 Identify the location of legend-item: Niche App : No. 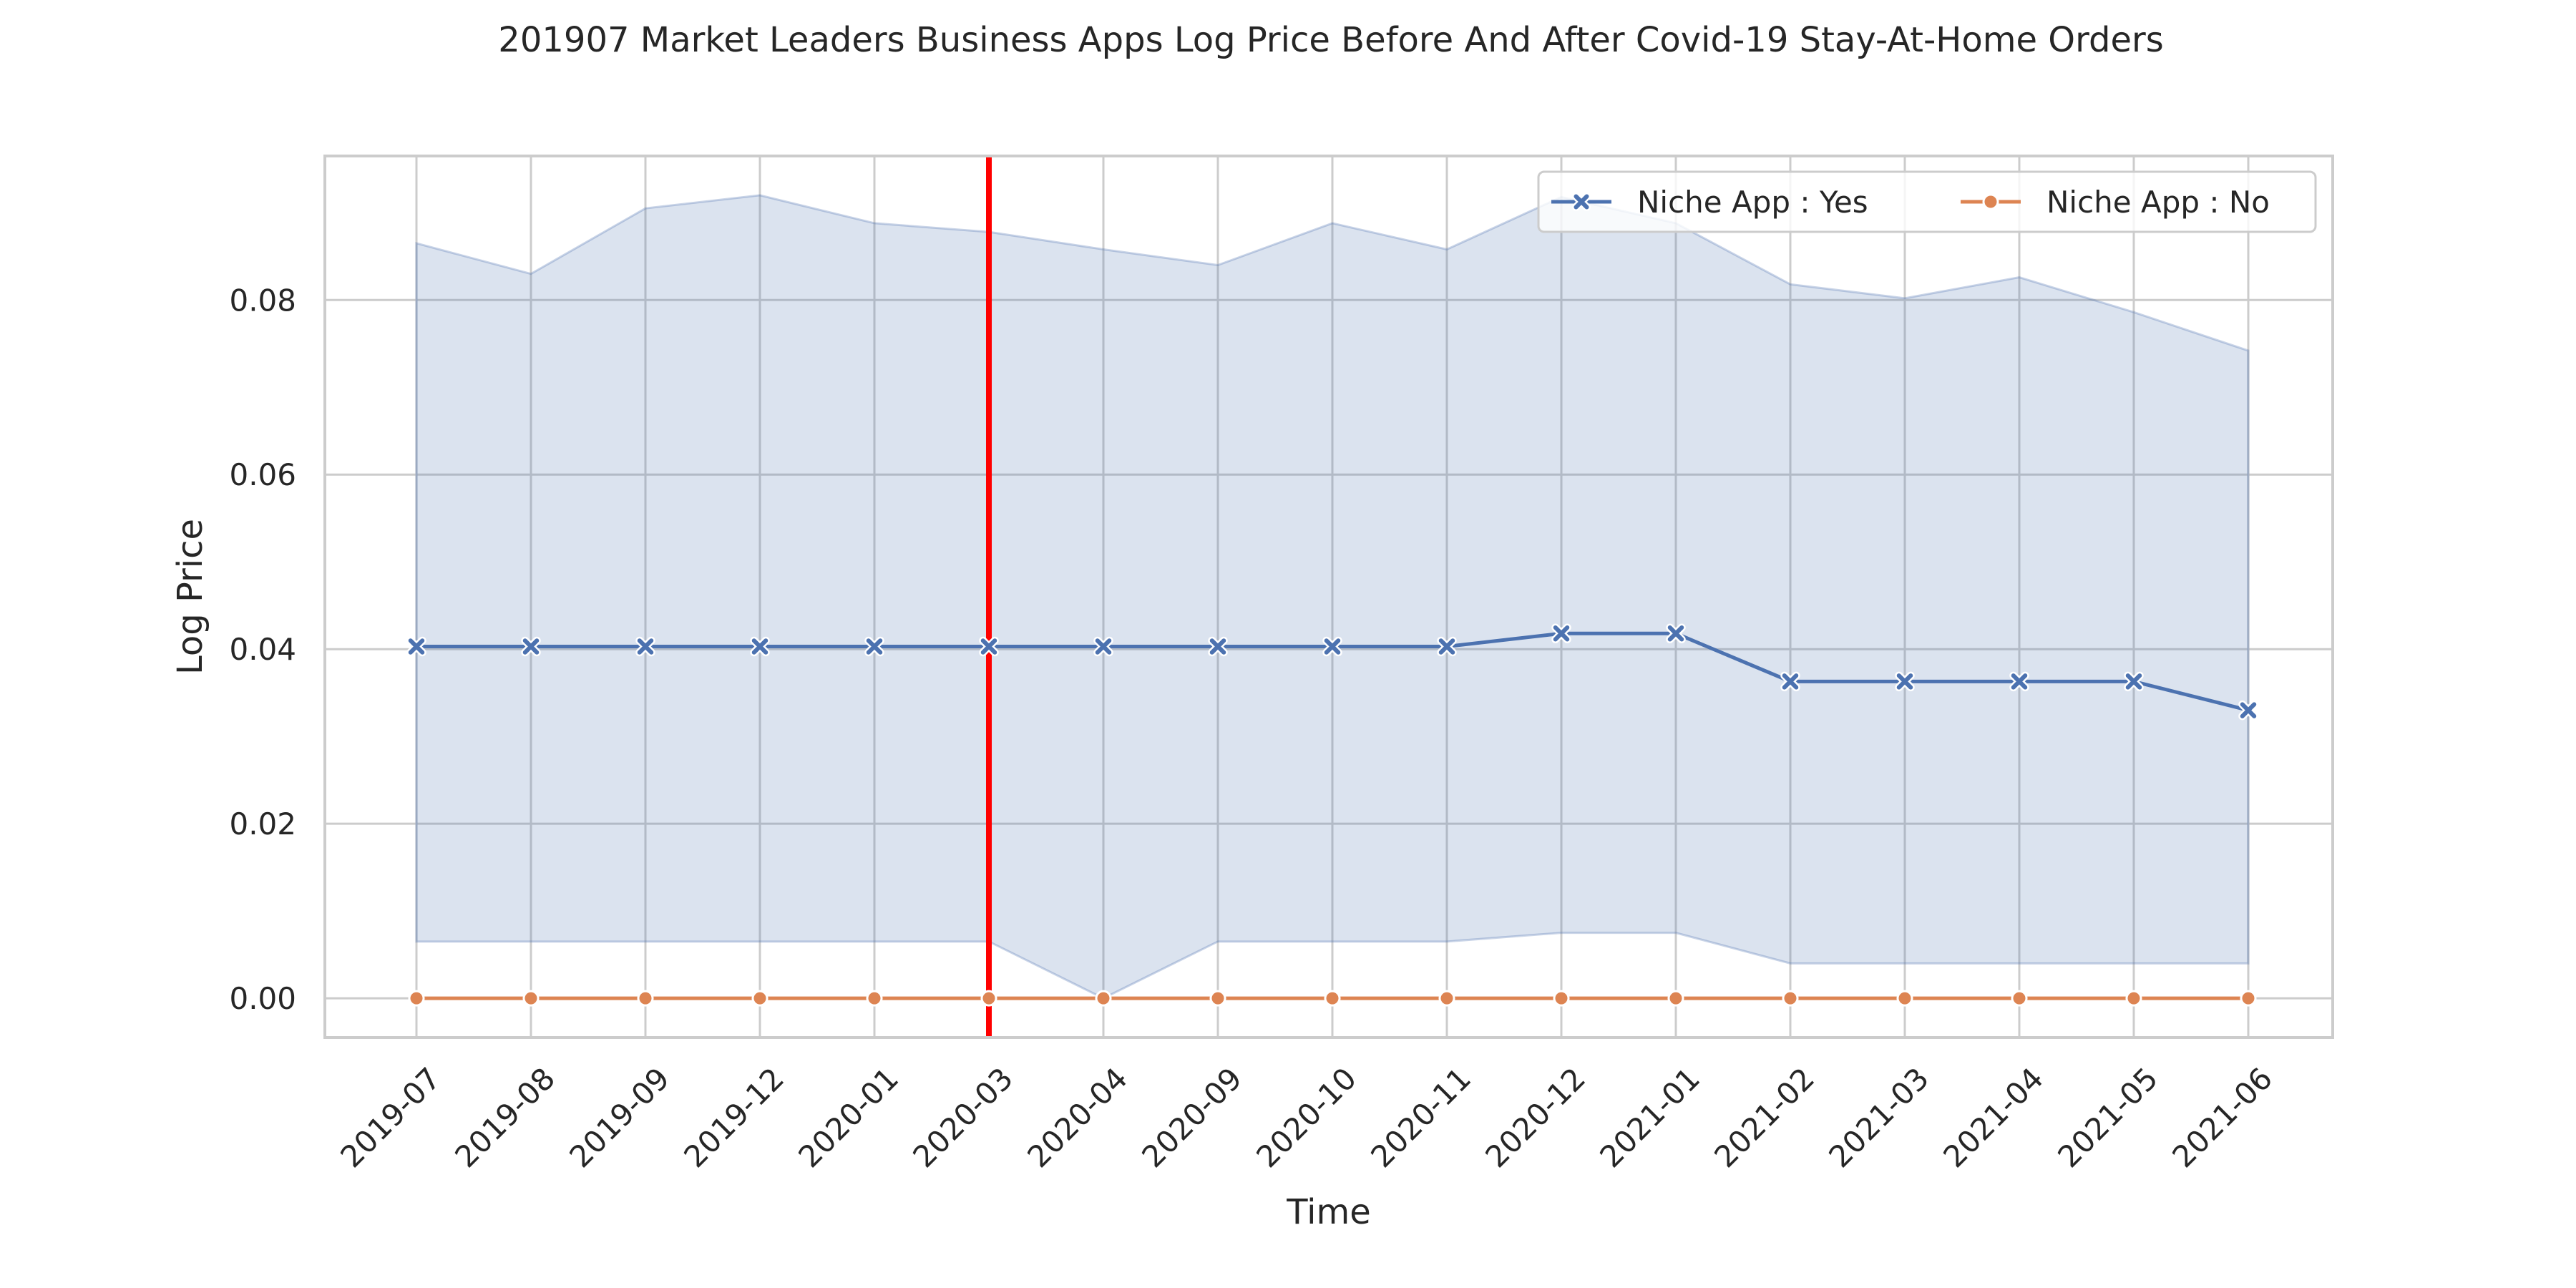
(2115, 202).